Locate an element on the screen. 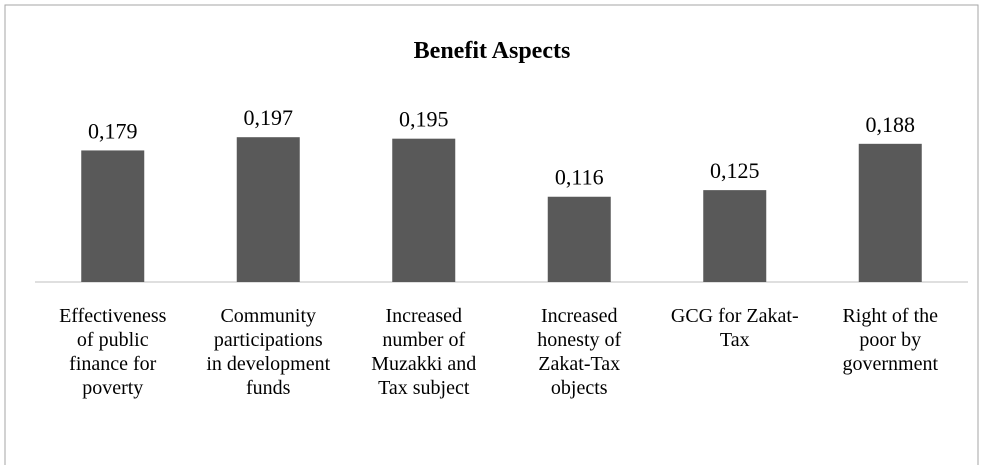  x-tick-label: GCG for Zakat-Tax is located at coordinates (734, 328).